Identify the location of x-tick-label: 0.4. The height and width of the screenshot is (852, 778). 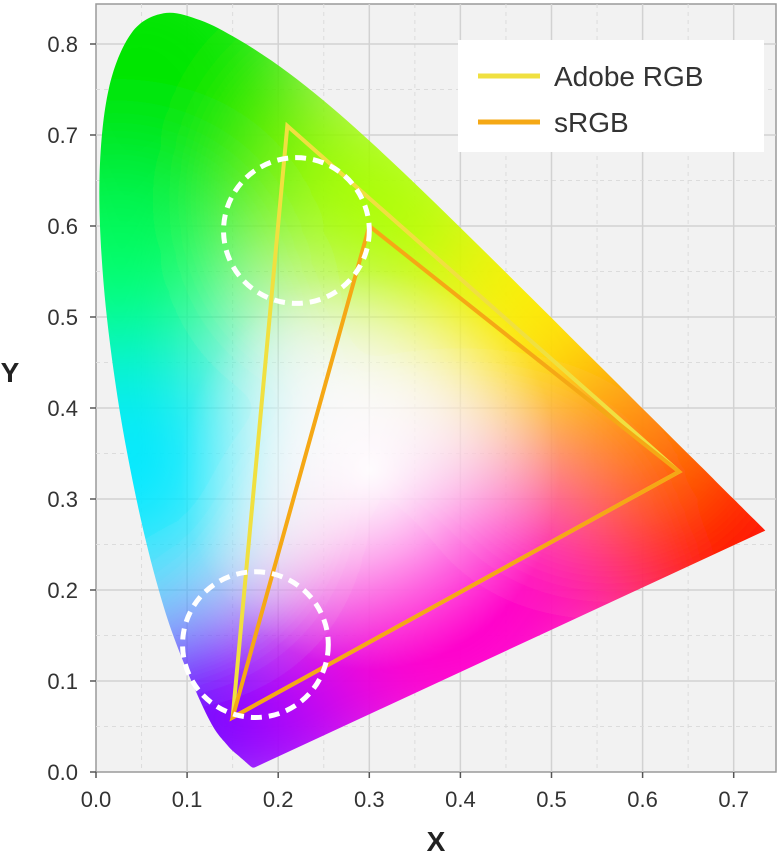
(460, 799).